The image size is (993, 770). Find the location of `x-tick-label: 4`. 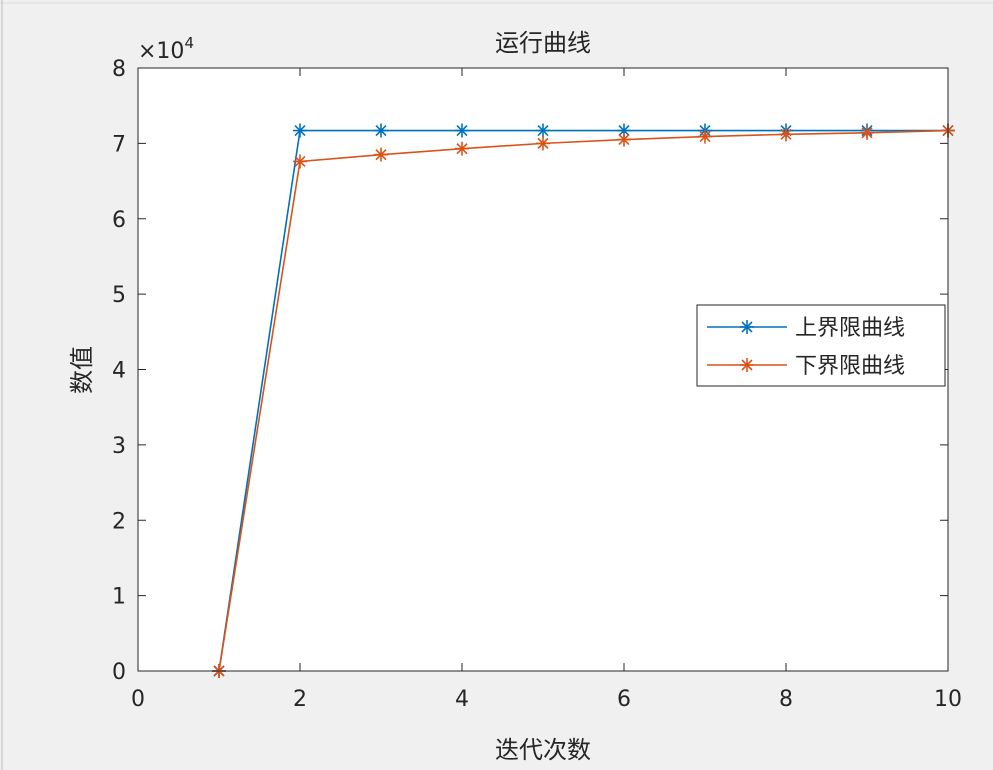

x-tick-label: 4 is located at coordinates (462, 699).